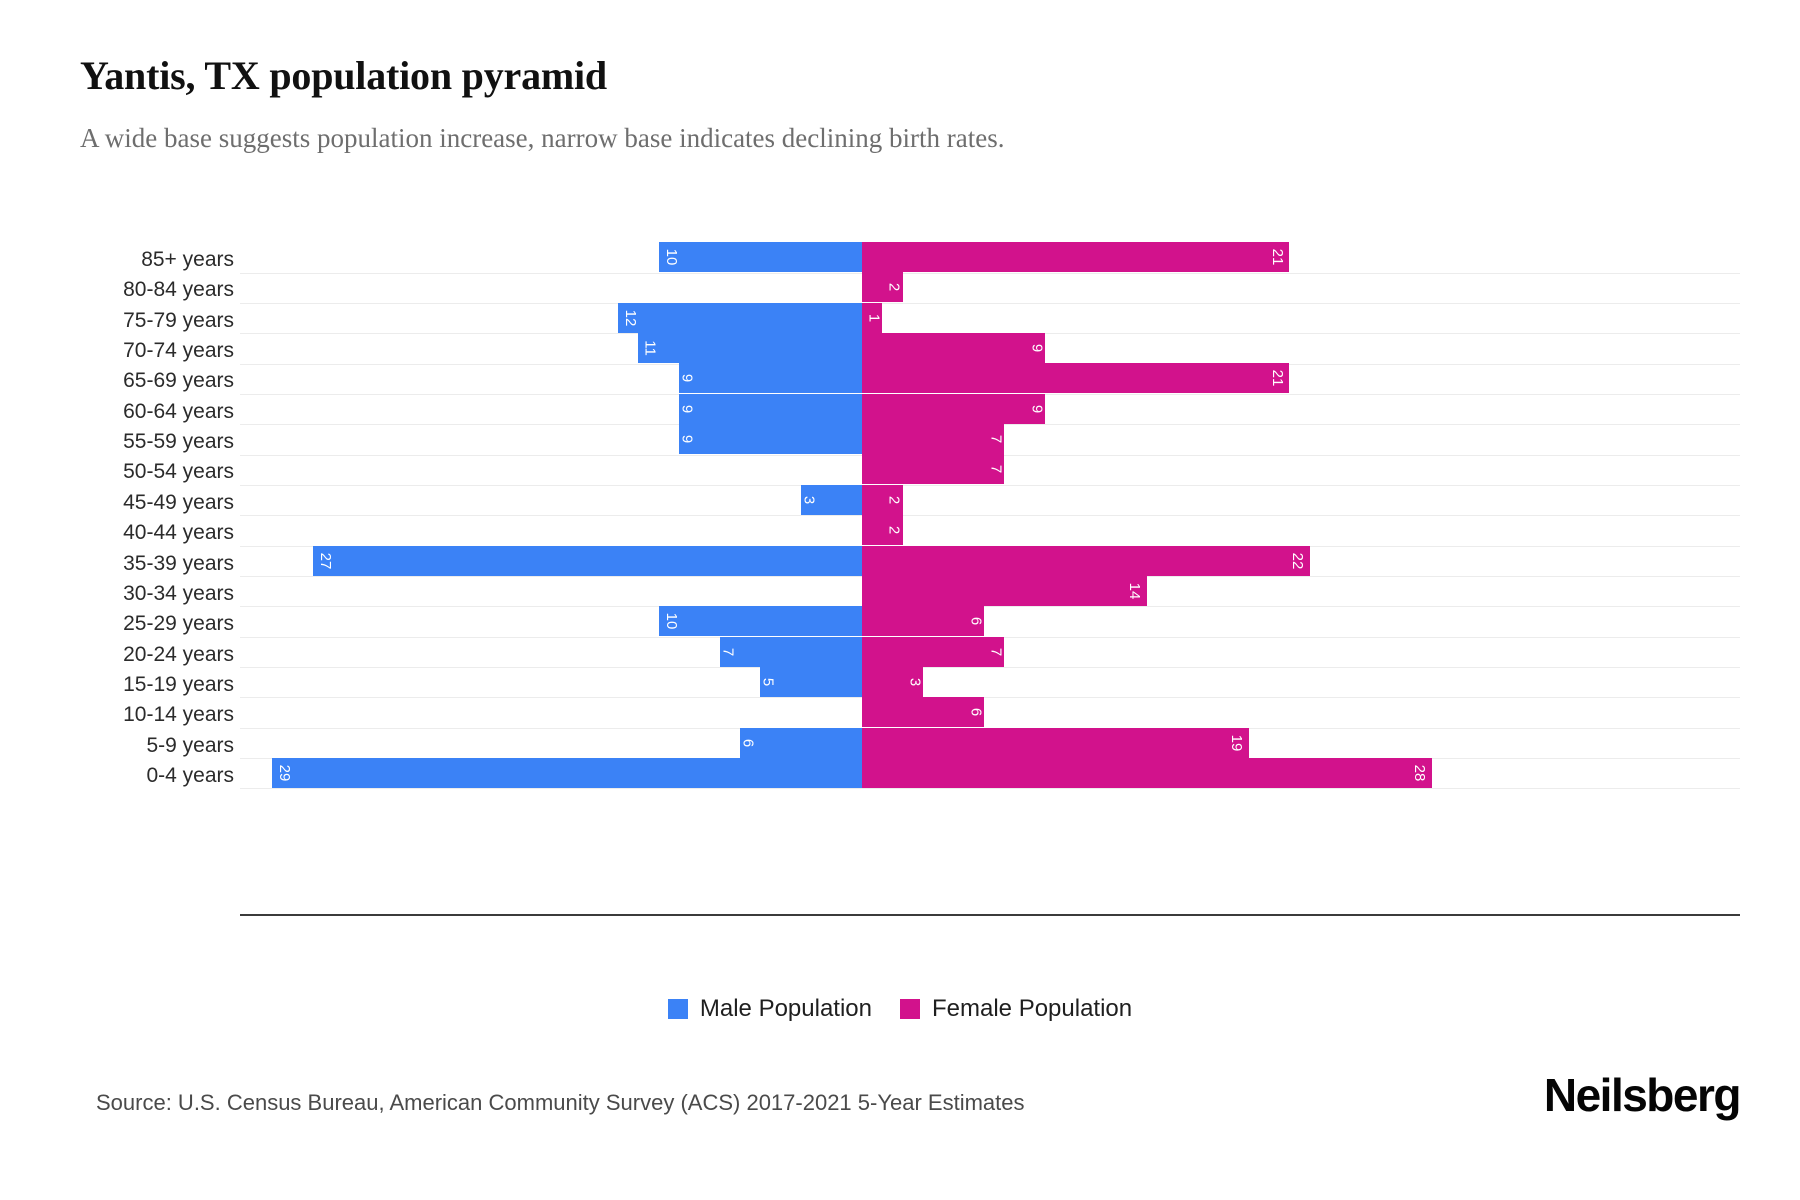  I want to click on bar-male: 29, so click(566, 772).